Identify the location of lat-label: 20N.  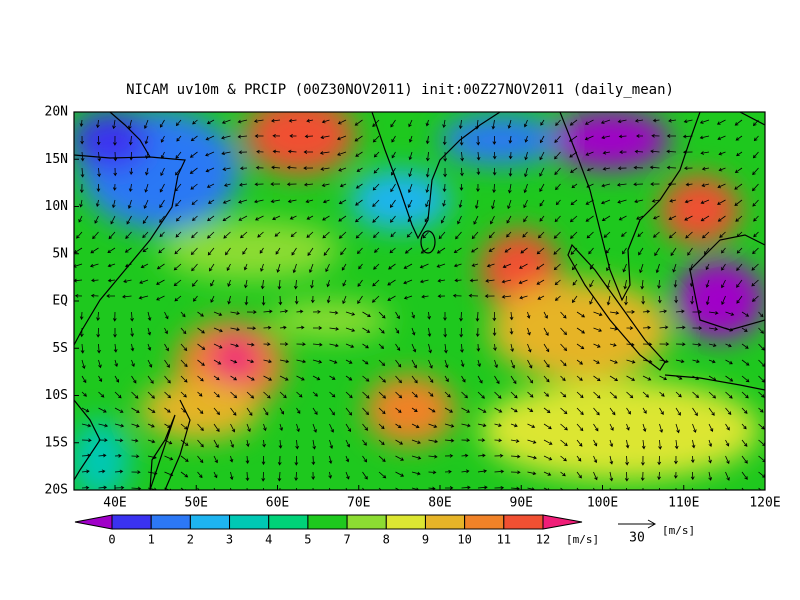
(56, 112).